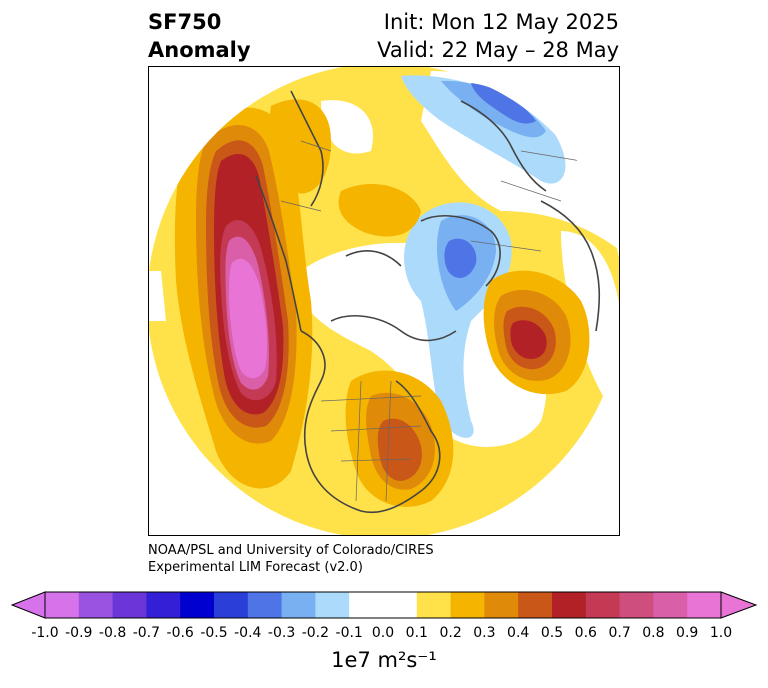 The height and width of the screenshot is (688, 768). Describe the element at coordinates (528, 339) in the screenshot. I see `positive-anomaly-asia-core` at that location.